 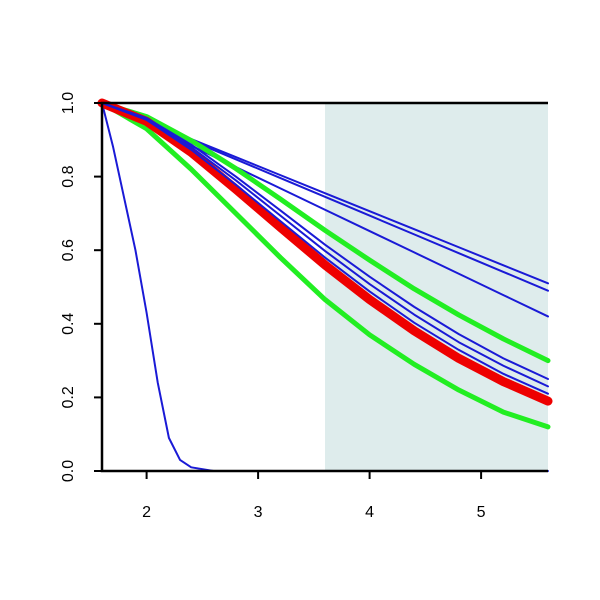 What do you see at coordinates (68, 471) in the screenshot?
I see `y-tick-label: 0.0` at bounding box center [68, 471].